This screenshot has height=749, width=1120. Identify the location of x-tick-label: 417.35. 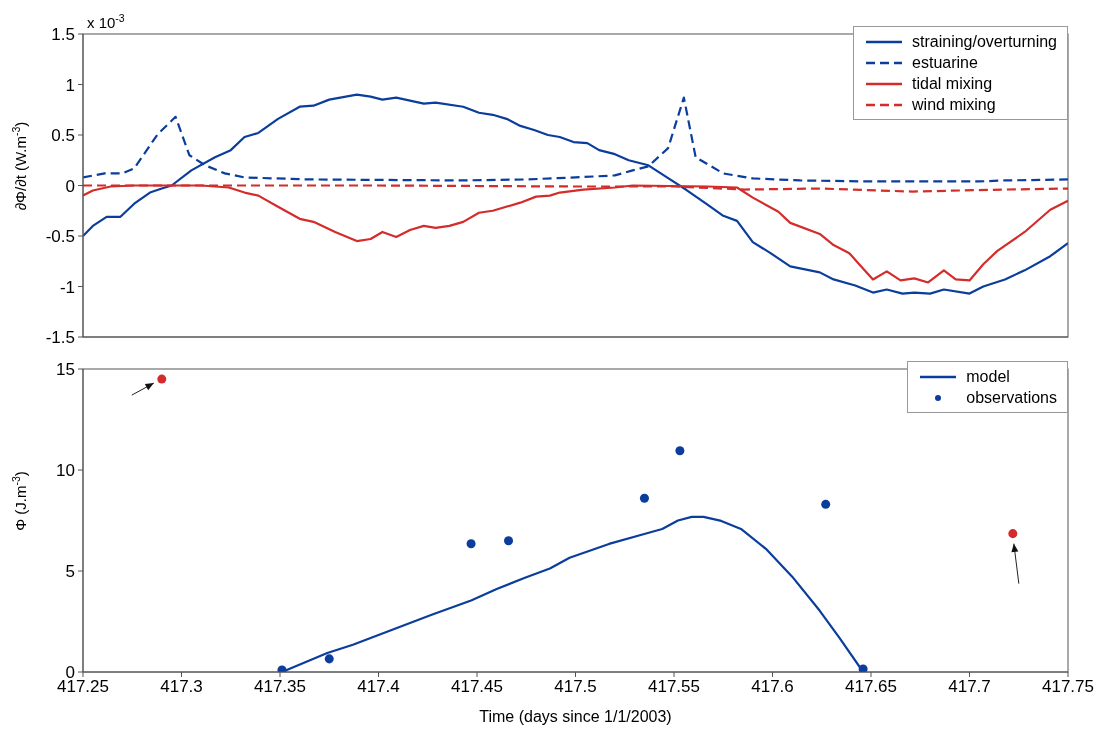
(280, 687).